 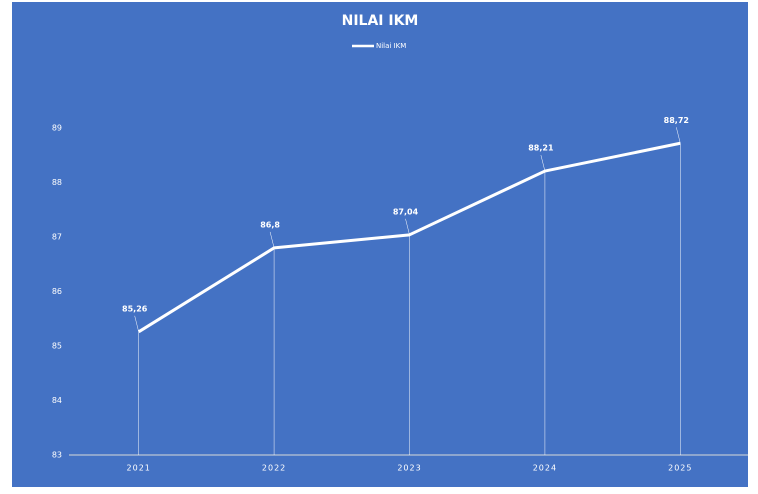 What do you see at coordinates (676, 120) in the screenshot?
I see `data-label: 88,72` at bounding box center [676, 120].